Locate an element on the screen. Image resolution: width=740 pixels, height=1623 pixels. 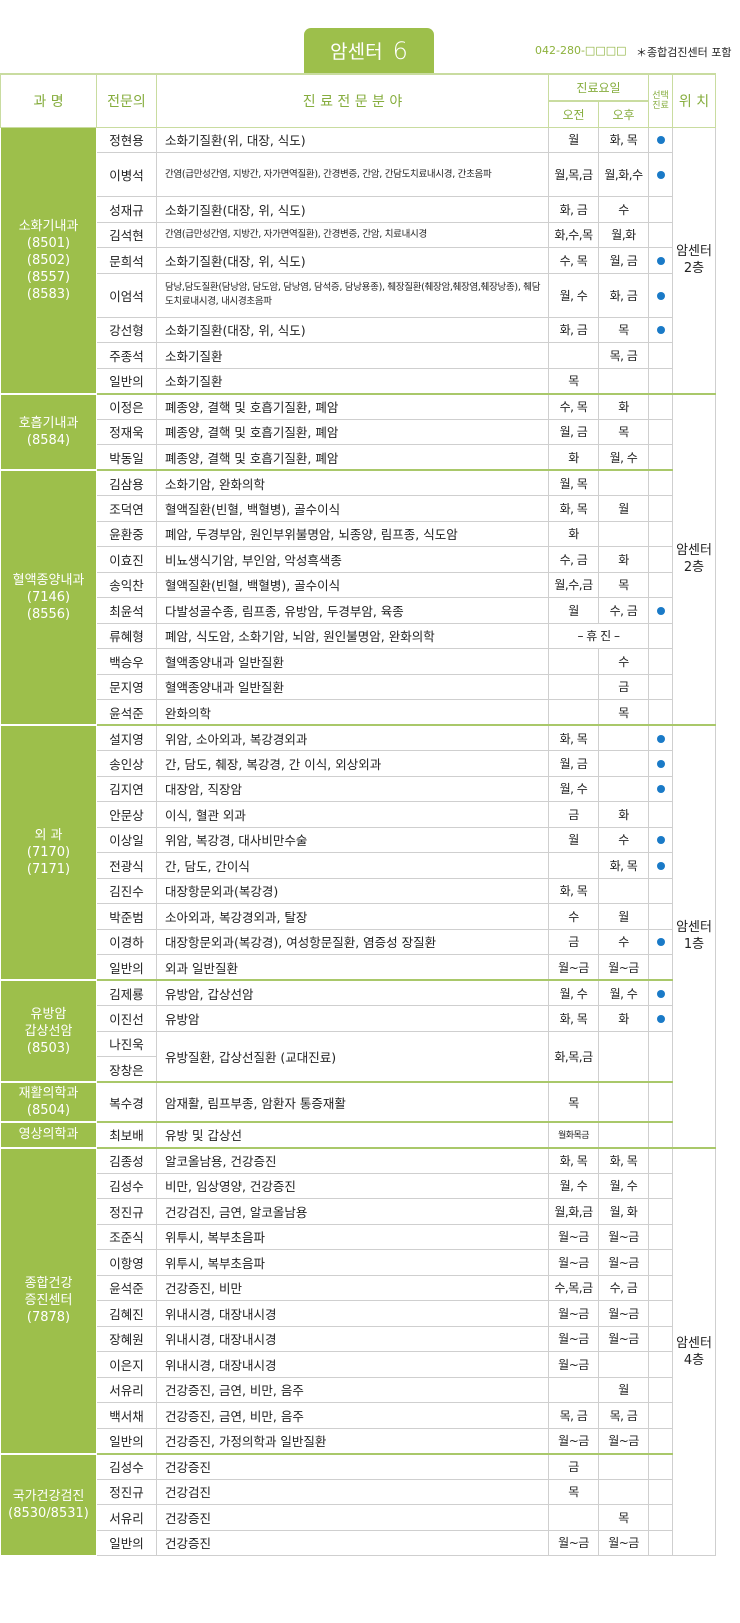
dept-name: 재활의학과 (8504) is located at coordinates (48, 1102).